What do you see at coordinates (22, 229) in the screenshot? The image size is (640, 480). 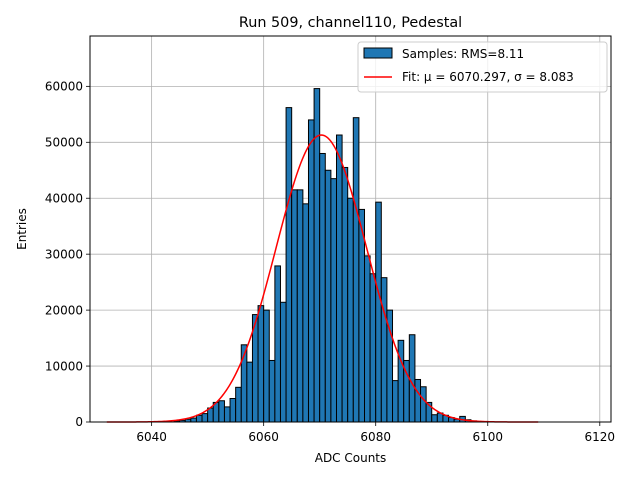 I see `y-axis-label: Entries` at bounding box center [22, 229].